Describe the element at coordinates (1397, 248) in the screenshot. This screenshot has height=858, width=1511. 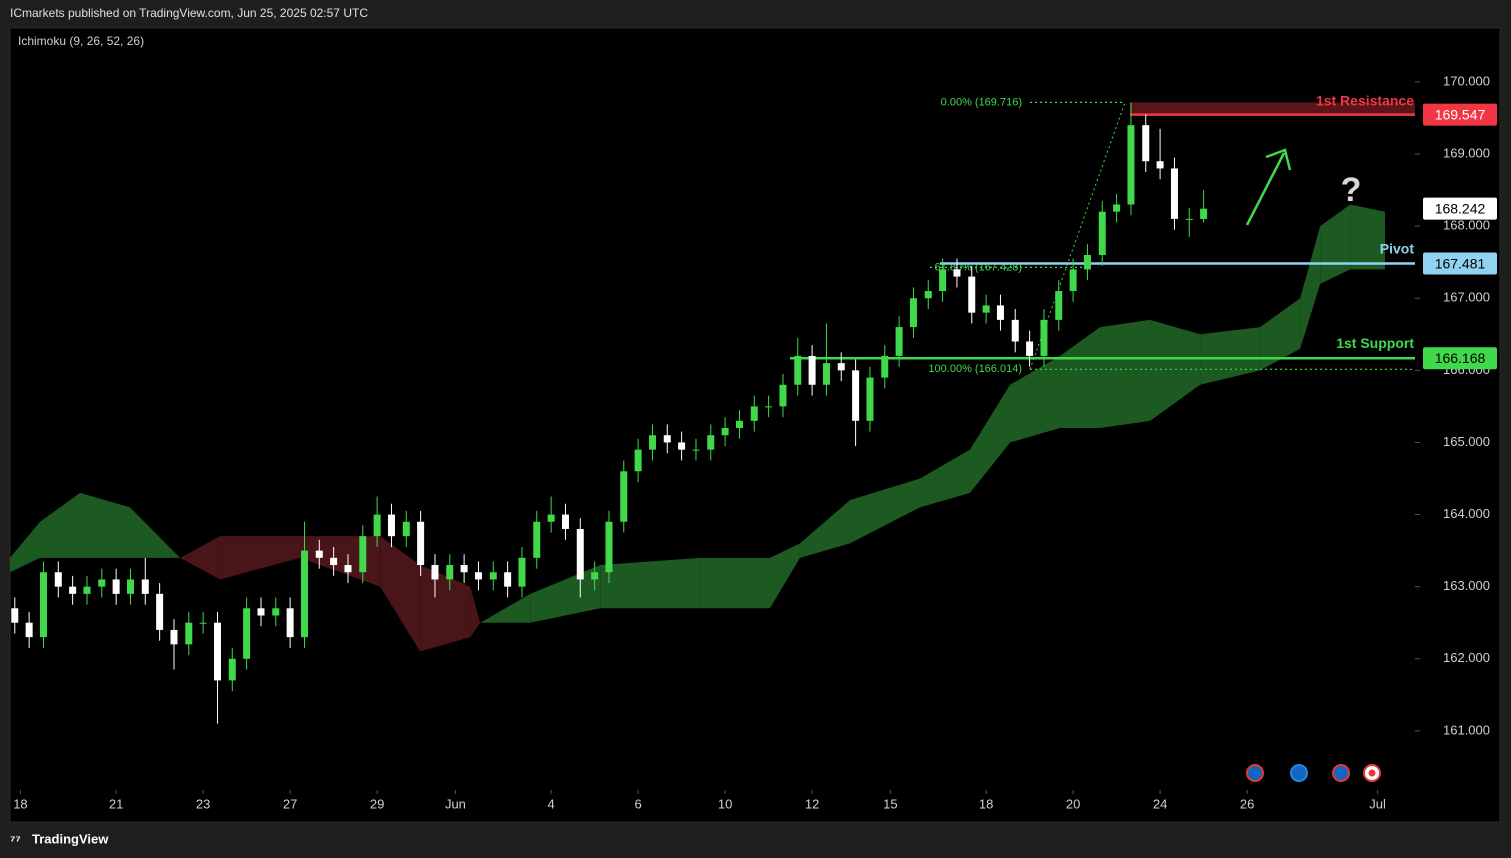
I see `level-label: Pivot` at that location.